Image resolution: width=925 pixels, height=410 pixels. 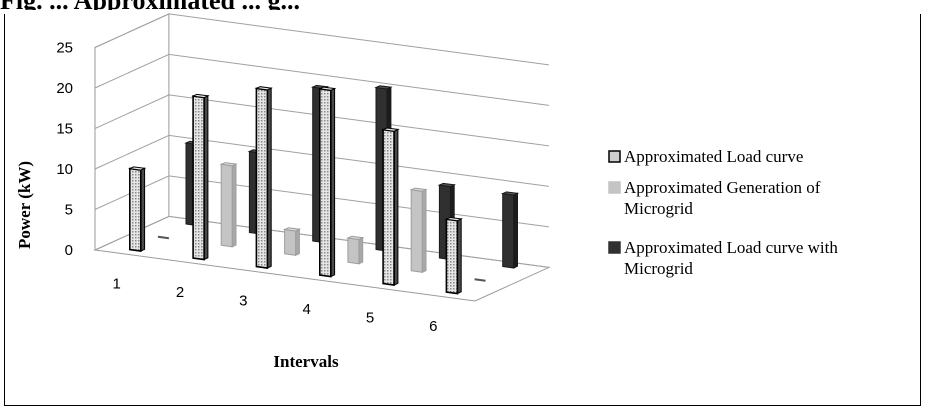 I want to click on legend-item-1: Approximated Load curve, so click(x=705, y=156).